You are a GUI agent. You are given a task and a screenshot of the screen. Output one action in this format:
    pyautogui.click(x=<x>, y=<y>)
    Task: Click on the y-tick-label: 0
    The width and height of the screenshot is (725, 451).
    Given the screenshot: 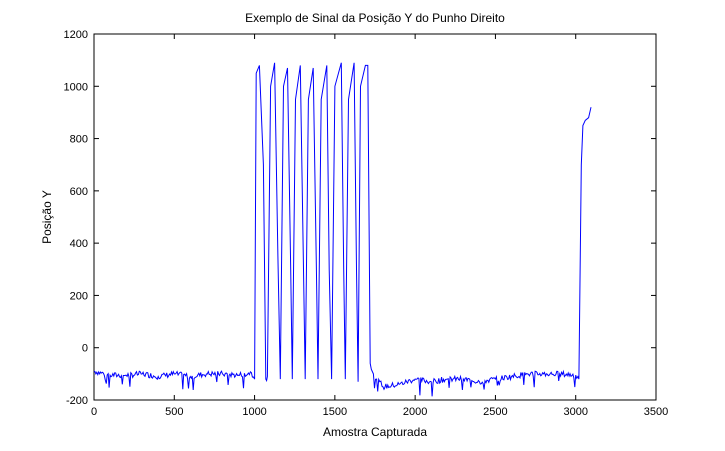 What is the action you would take?
    pyautogui.click(x=85, y=349)
    